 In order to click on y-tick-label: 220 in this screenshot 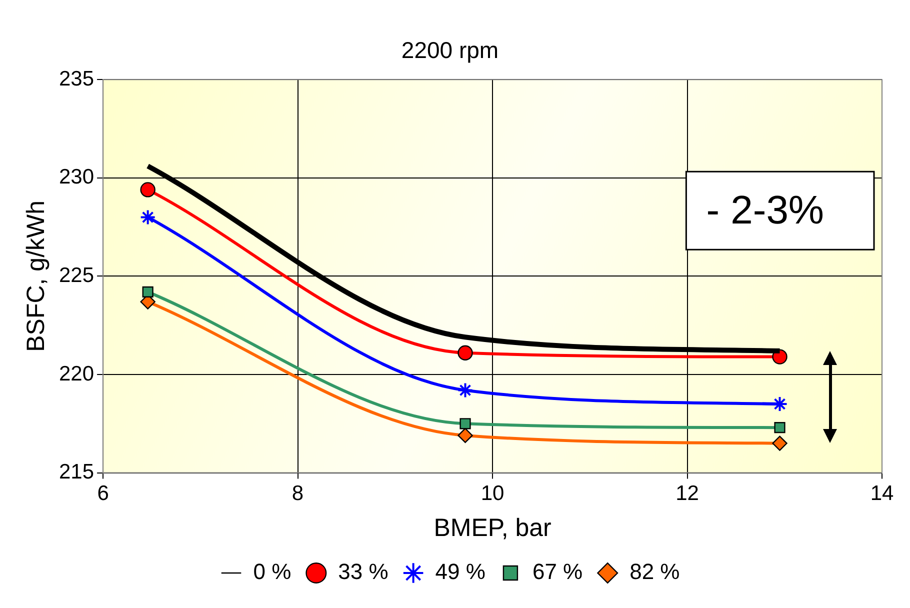, I will do `click(76, 374)`.